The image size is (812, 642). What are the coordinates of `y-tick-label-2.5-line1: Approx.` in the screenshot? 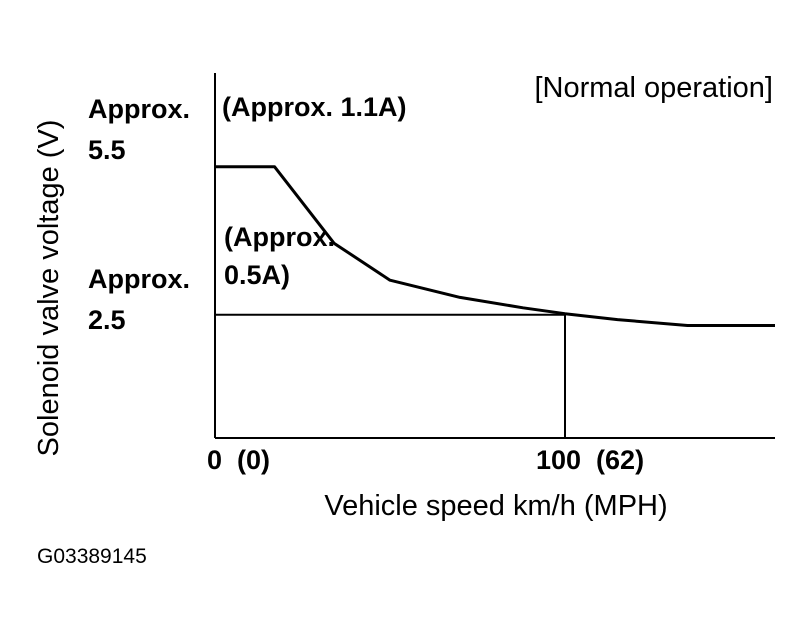 It's located at (139, 279).